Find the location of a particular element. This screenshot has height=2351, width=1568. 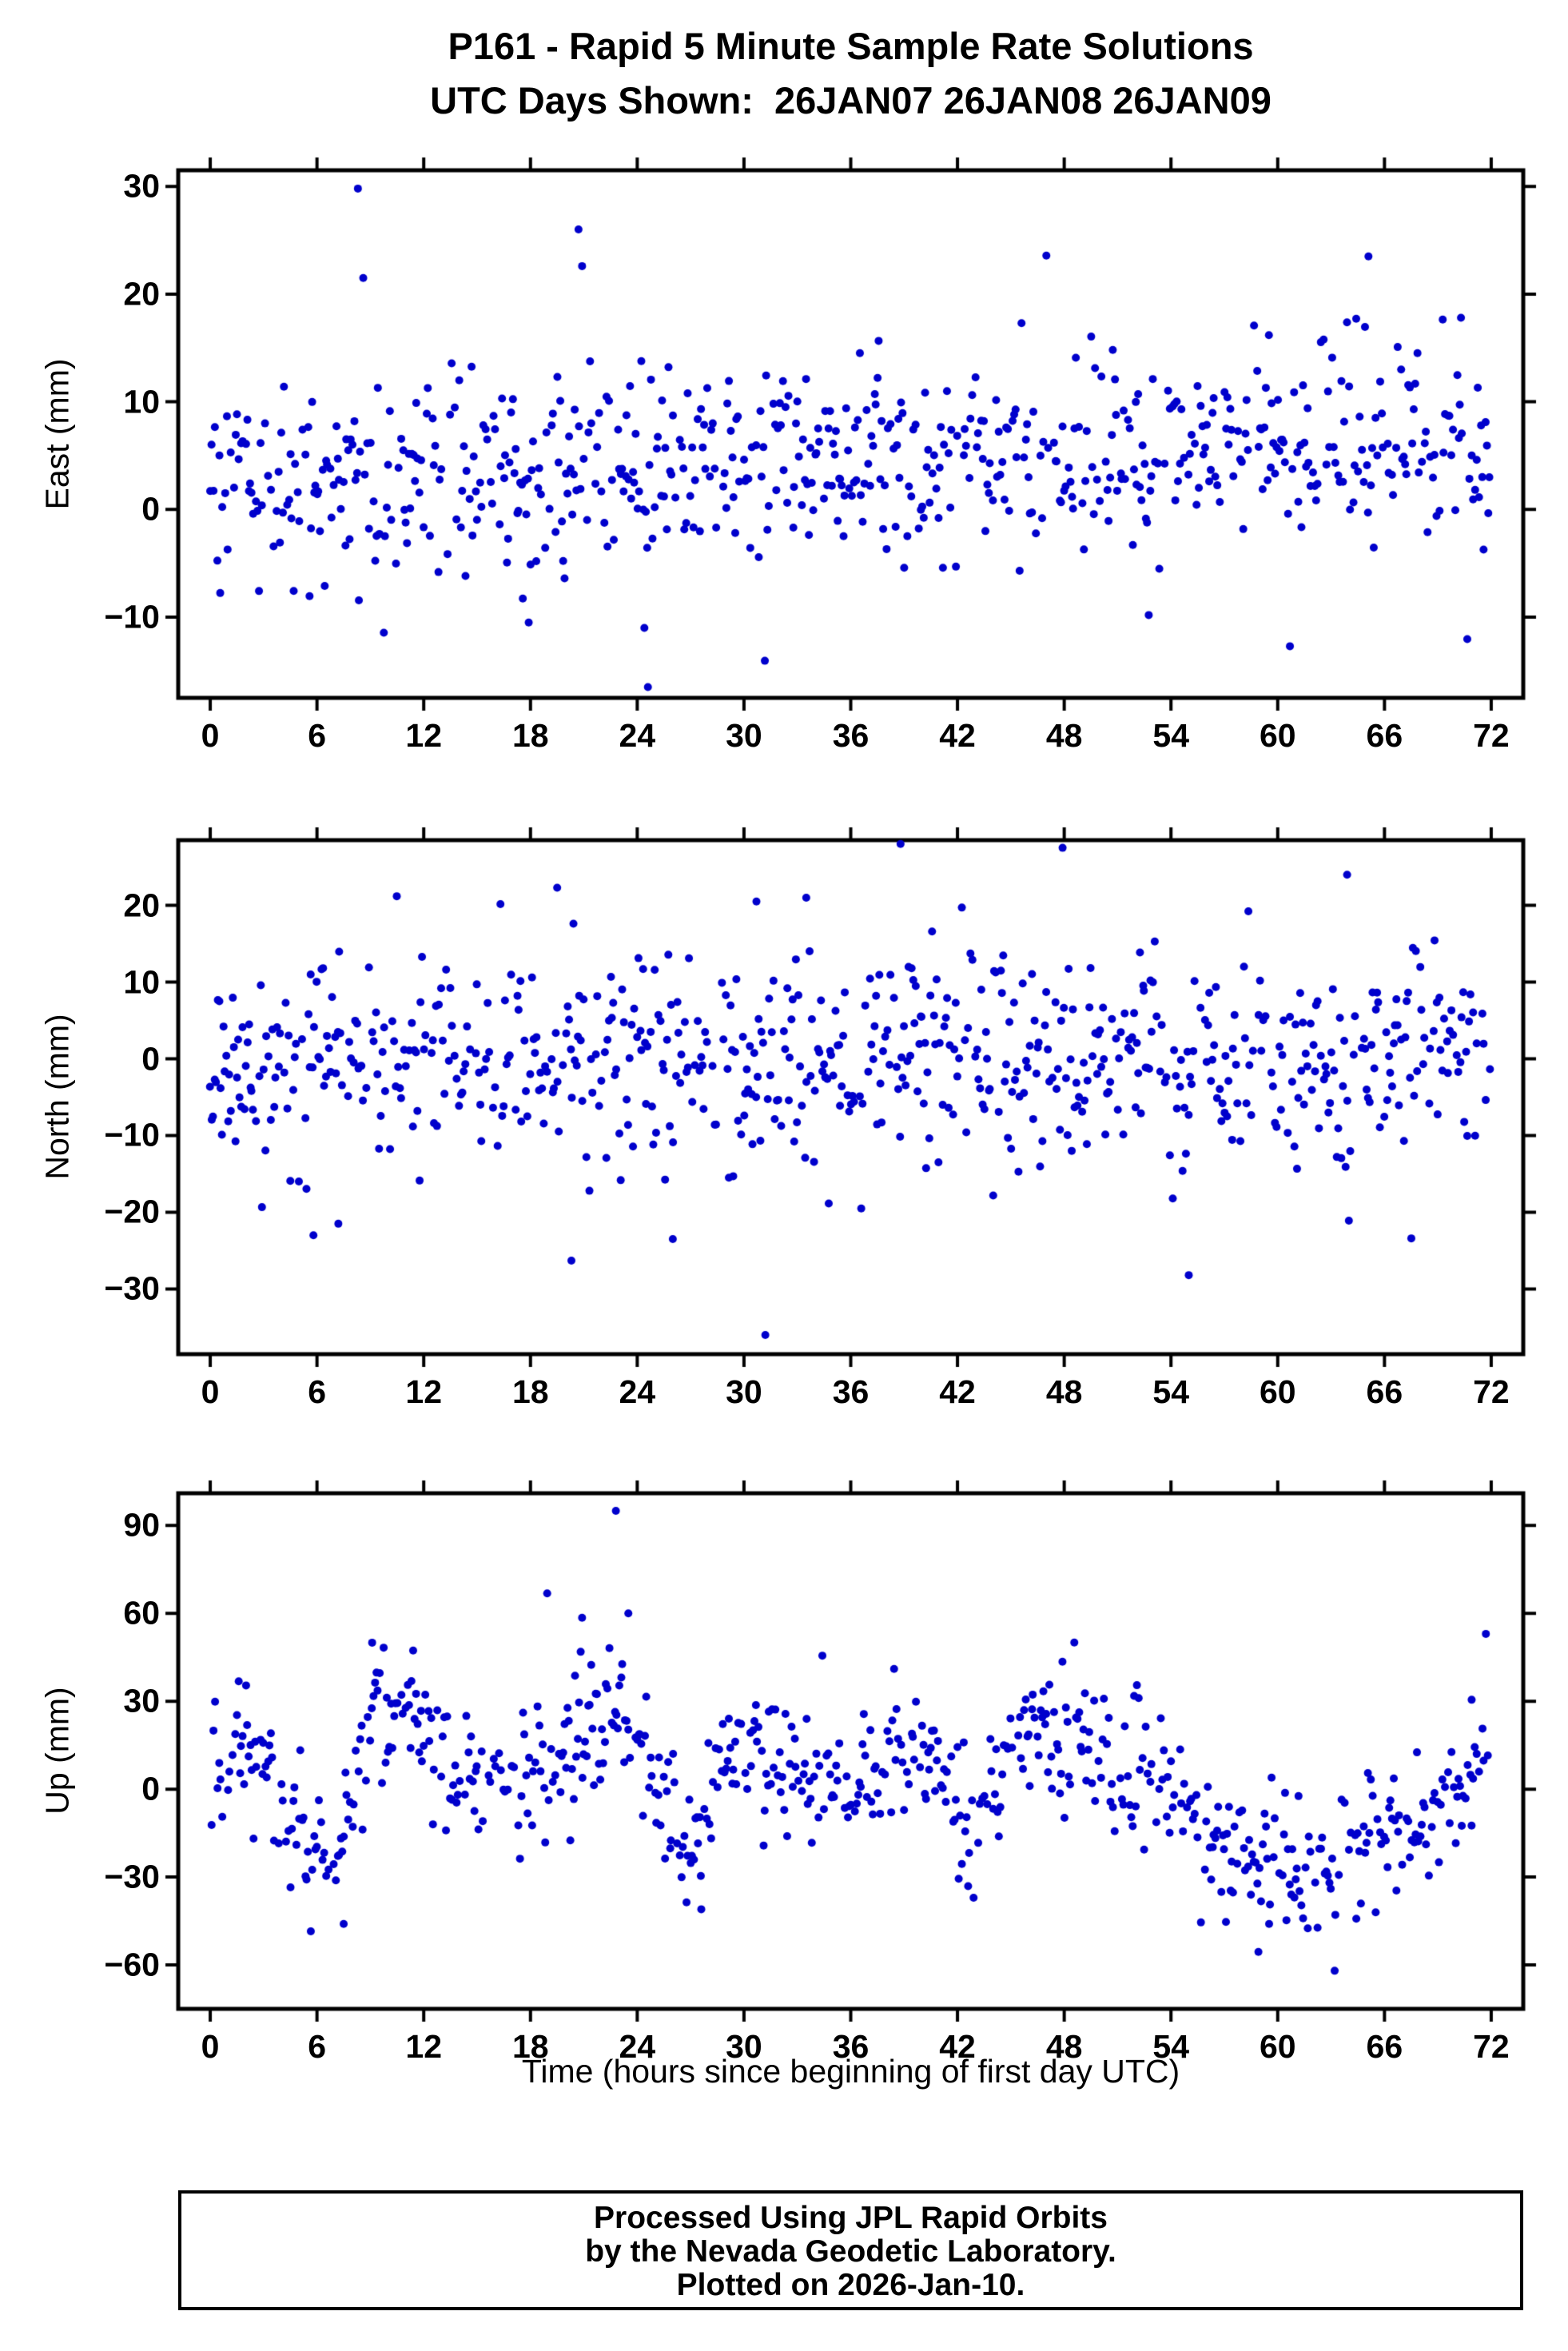

footer-line-2: by the Nevada Geodetic Laboratory. is located at coordinates (850, 2252).